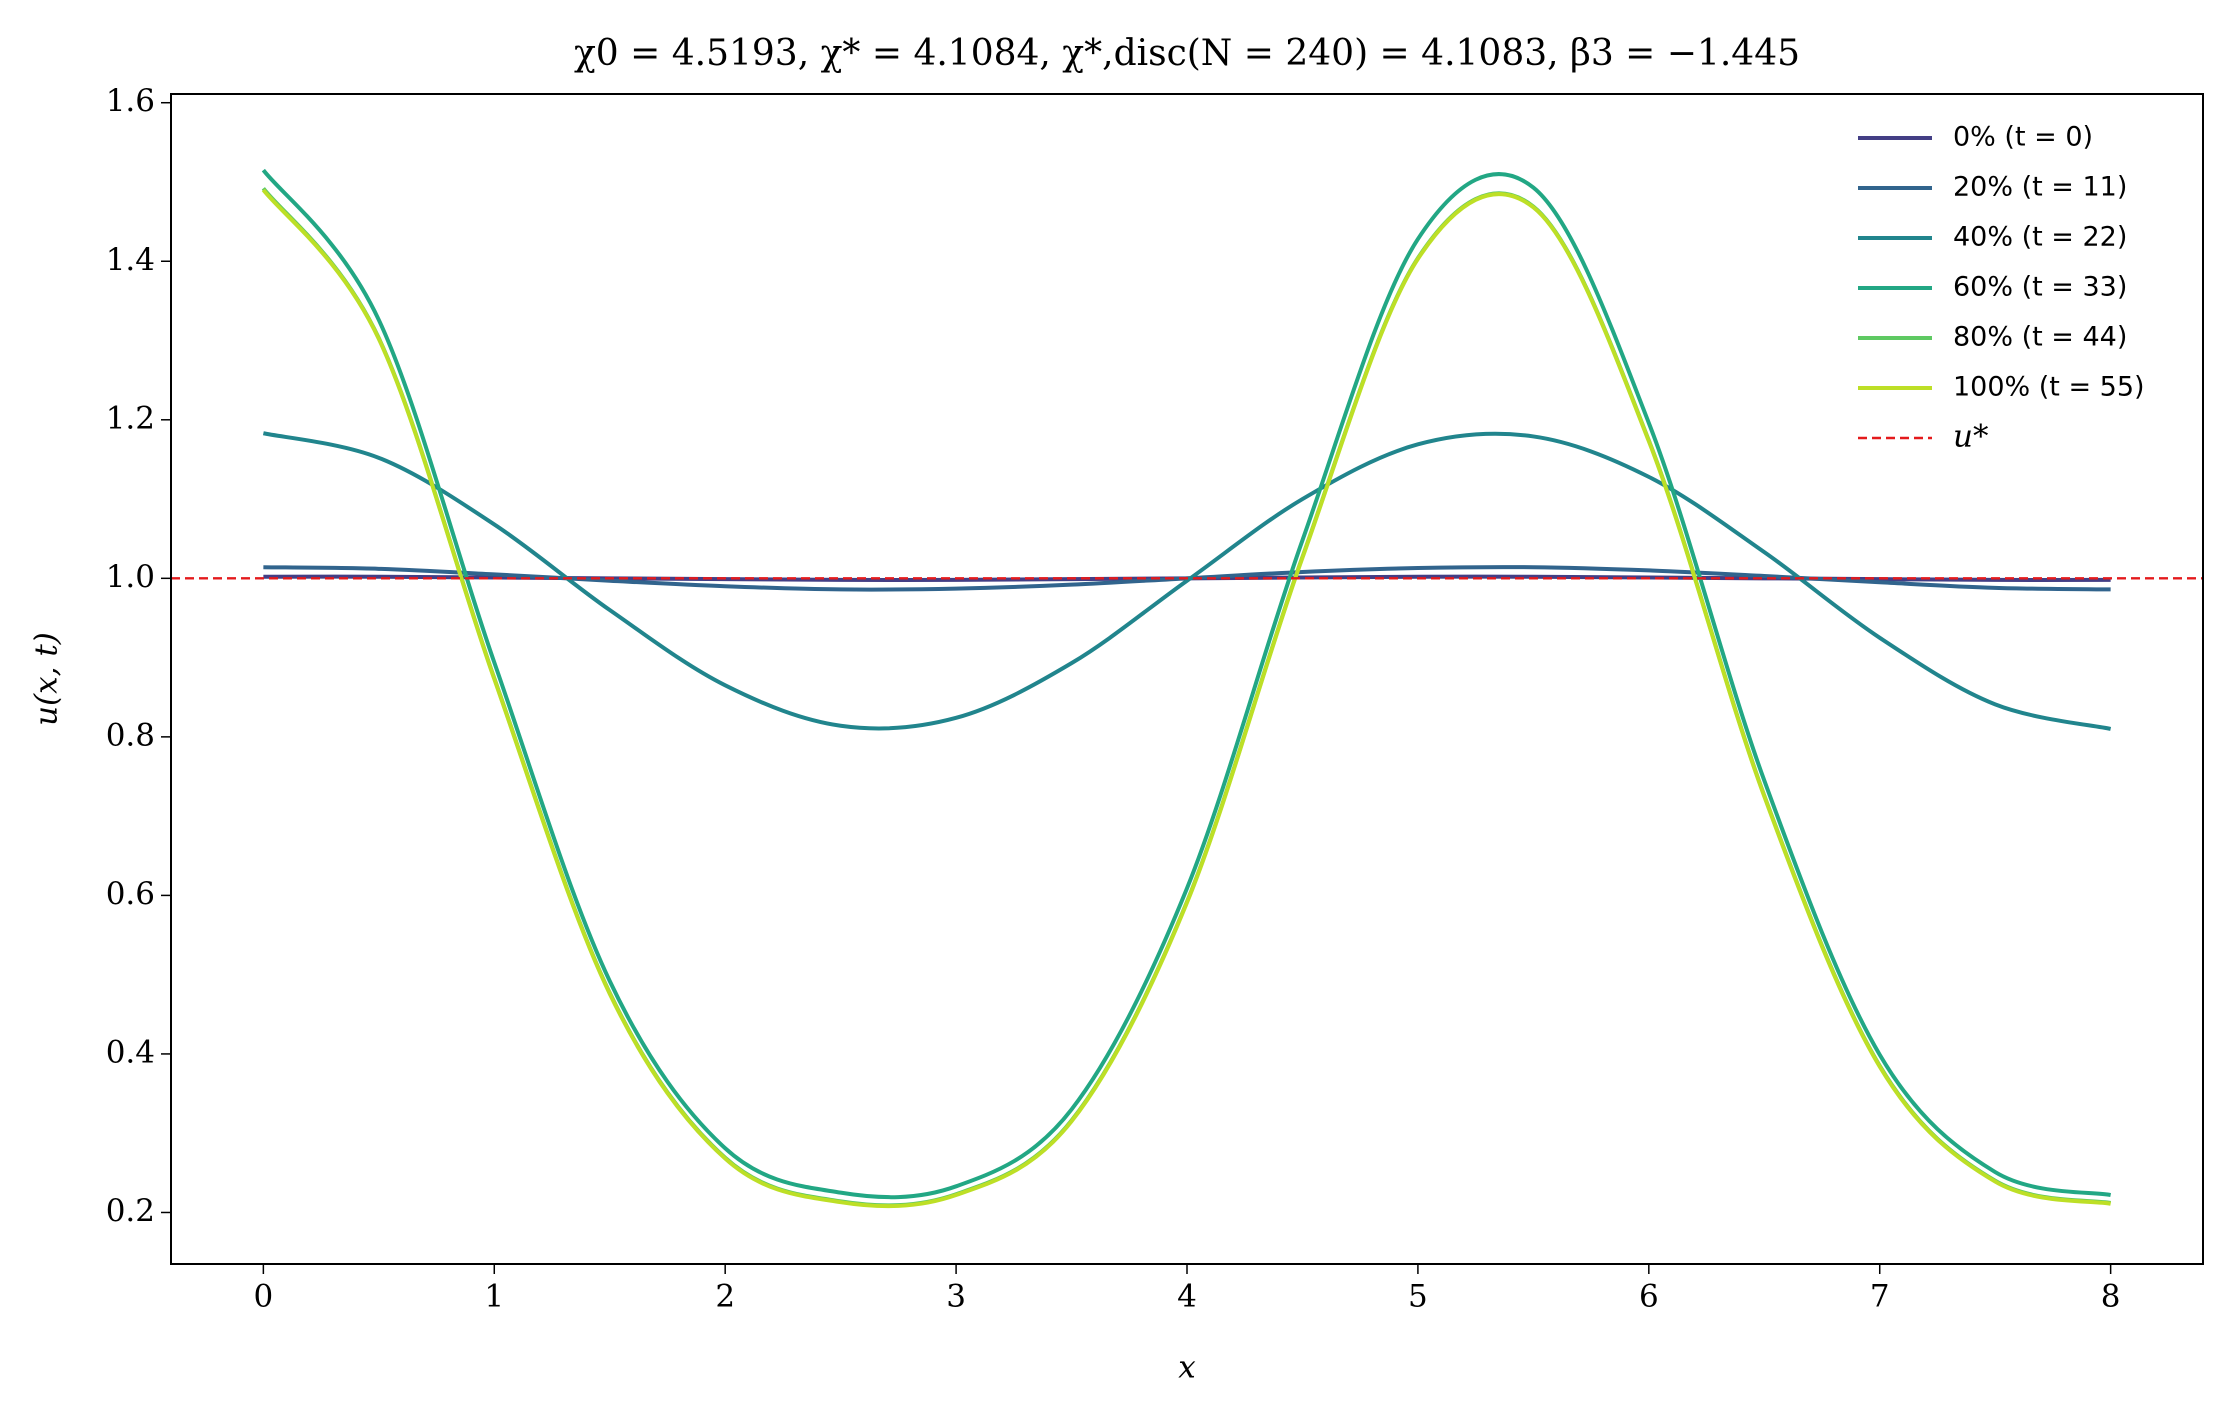 Image resolution: width=2220 pixels, height=1409 pixels. Describe the element at coordinates (2040, 237) in the screenshot. I see `legend-label: 40% (t = 22)` at that location.